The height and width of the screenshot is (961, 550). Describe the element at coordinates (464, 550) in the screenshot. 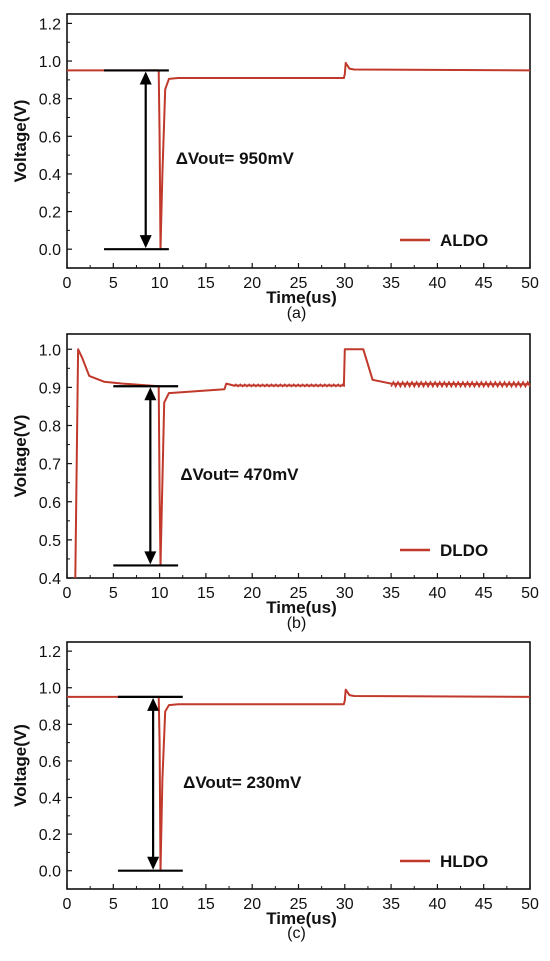

I see `legend-label: DLDO` at that location.